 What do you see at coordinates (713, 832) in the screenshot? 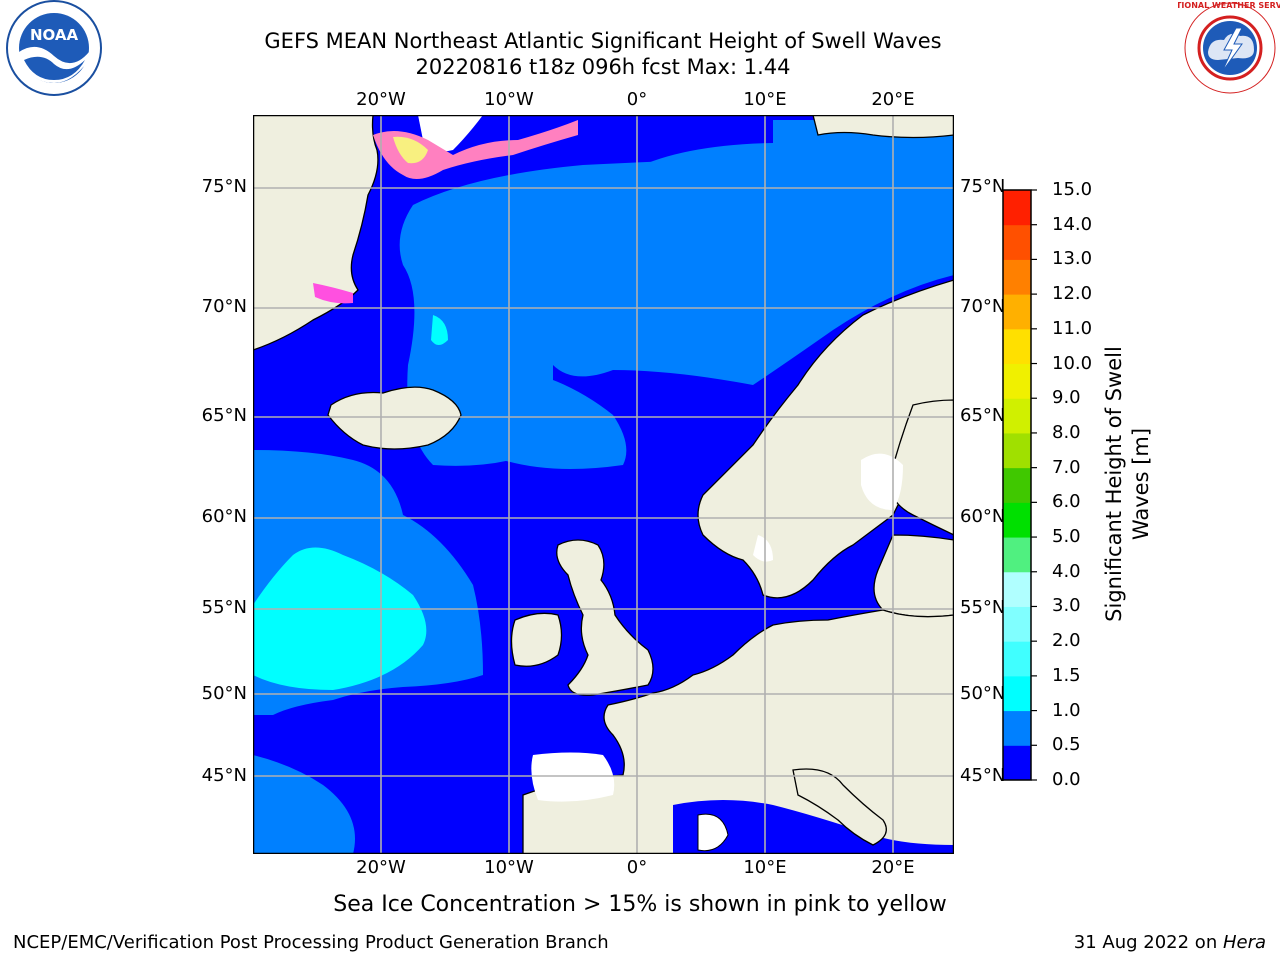
I see `land-sardinia` at bounding box center [713, 832].